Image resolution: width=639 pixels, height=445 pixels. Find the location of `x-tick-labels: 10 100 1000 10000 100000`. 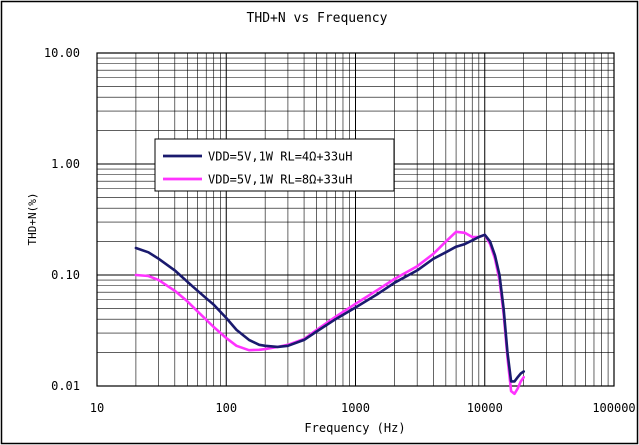

x-tick-labels: 10 100 1000 10000 100000 is located at coordinates (363, 408).